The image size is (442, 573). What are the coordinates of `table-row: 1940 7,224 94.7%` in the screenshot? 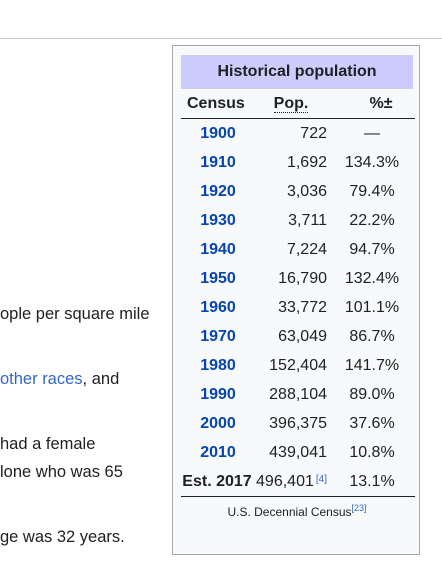 It's located at (297, 249).